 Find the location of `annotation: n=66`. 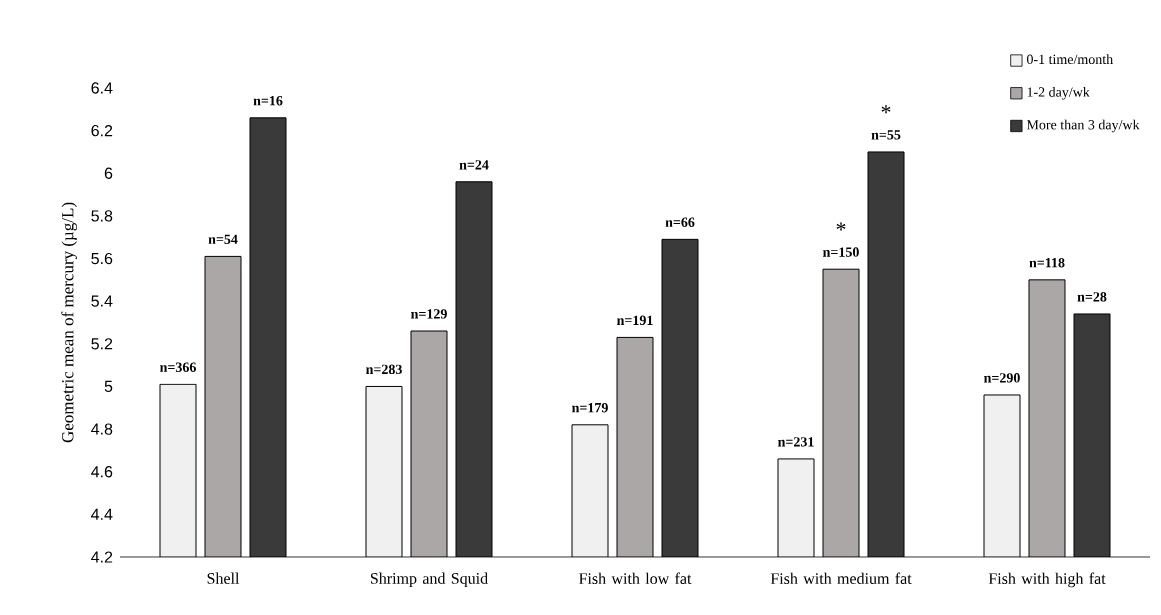

annotation: n=66 is located at coordinates (680, 222).